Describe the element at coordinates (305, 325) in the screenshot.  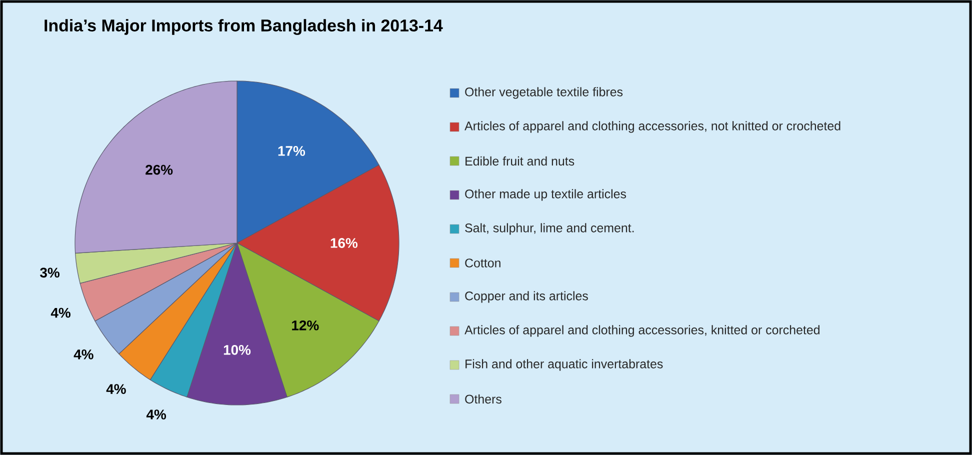
I see `data-label: 12%` at that location.